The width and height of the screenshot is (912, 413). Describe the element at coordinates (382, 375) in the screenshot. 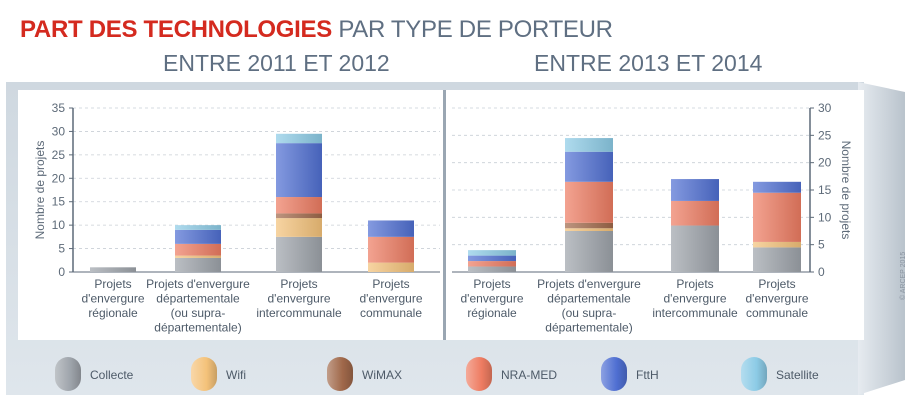

I see `legend-label: WiMAX` at that location.